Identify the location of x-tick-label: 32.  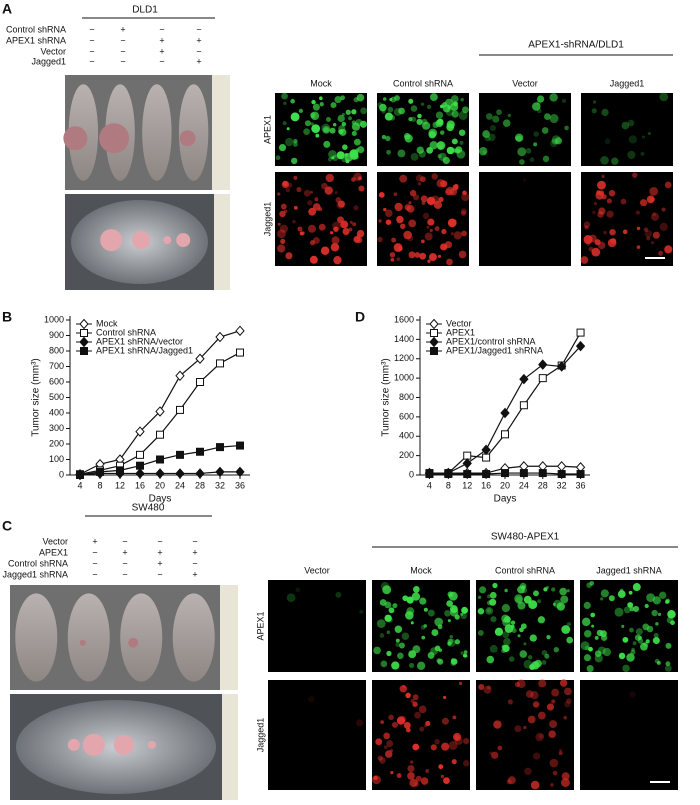
(562, 485).